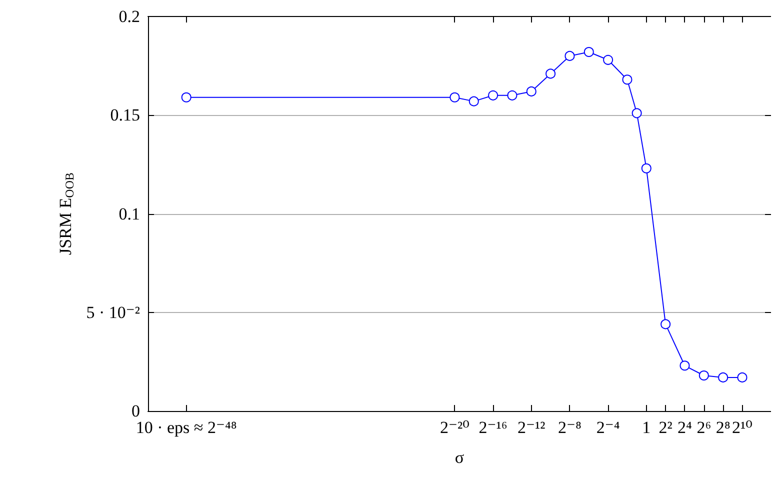 Image resolution: width=779 pixels, height=497 pixels. Describe the element at coordinates (493, 427) in the screenshot. I see `x-tick-label: 2⁻¹⁶` at that location.